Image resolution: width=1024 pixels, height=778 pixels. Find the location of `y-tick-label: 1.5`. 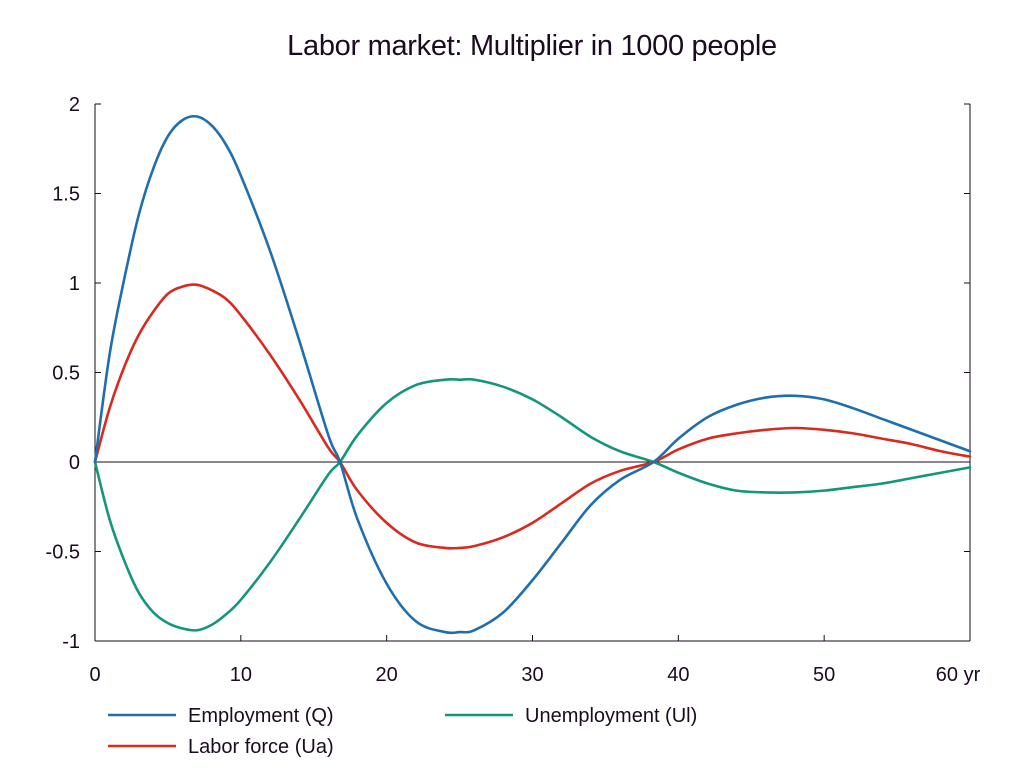

y-tick-label: 1.5 is located at coordinates (66, 195).